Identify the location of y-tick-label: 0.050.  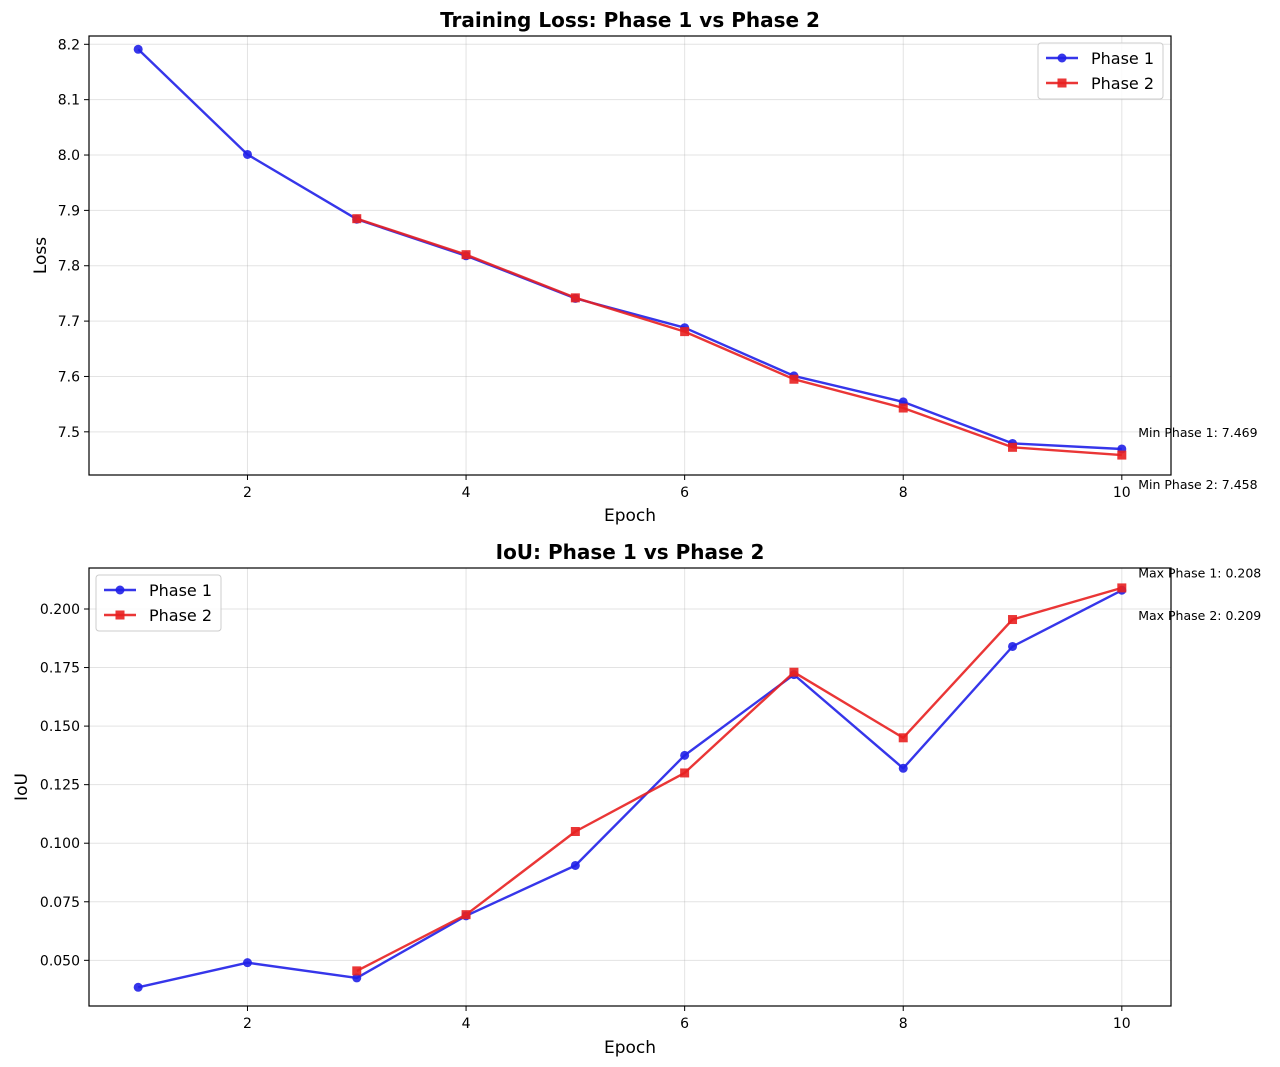
(60, 961).